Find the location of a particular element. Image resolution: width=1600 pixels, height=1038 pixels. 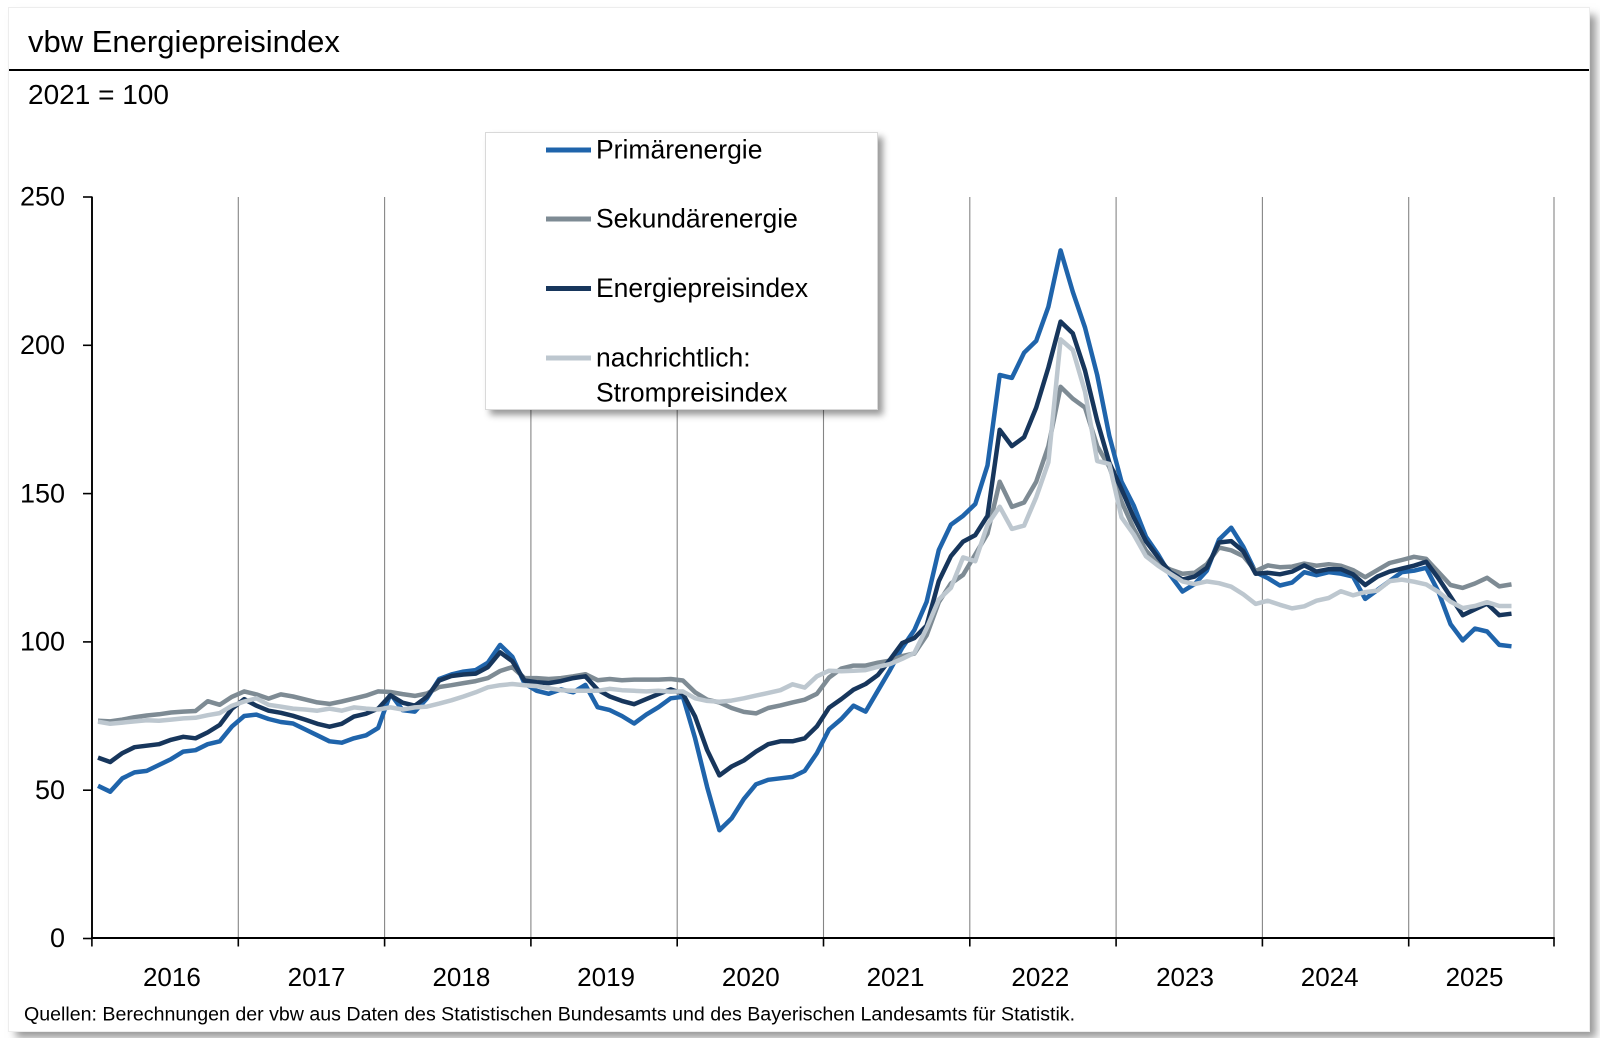

svg-text: 2024 is located at coordinates (1330, 977).